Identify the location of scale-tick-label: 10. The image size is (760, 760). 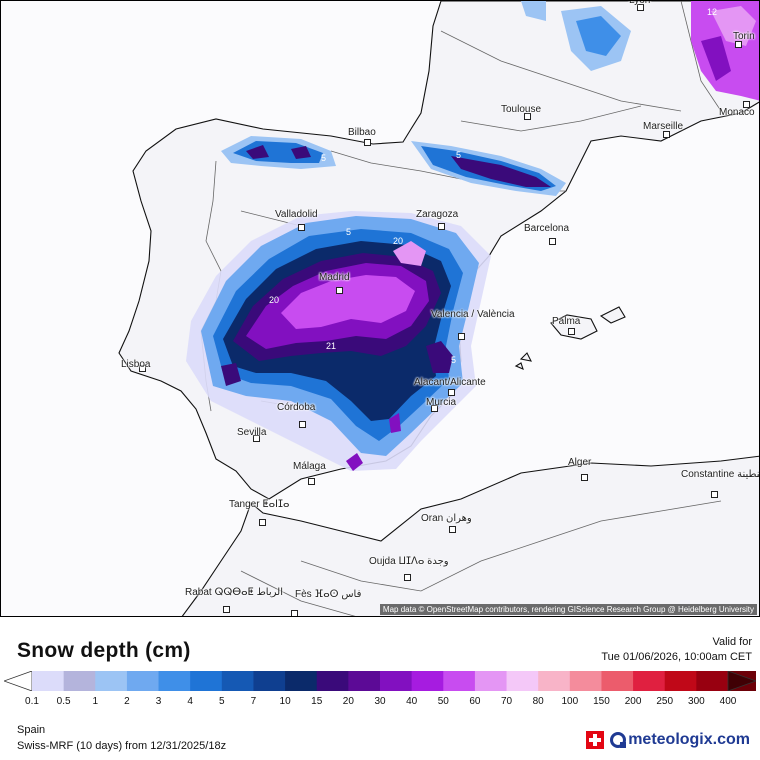
(285, 701).